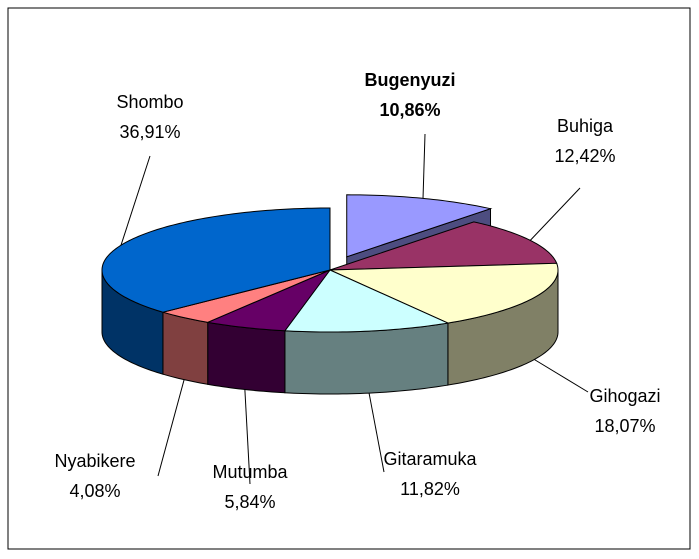 The height and width of the screenshot is (559, 699). I want to click on slice-value-label: 5,84%, so click(249, 502).